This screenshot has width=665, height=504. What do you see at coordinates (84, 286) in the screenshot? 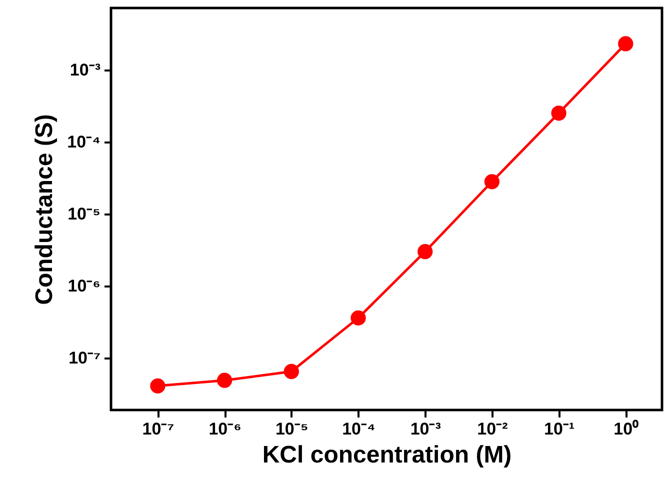
I see `y-tick-label: 10⁻⁶` at bounding box center [84, 286].